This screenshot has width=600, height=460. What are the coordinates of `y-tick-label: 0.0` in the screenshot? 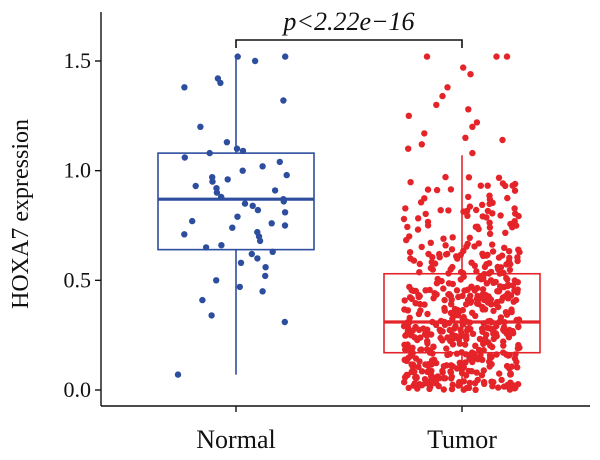 It's located at (78, 389).